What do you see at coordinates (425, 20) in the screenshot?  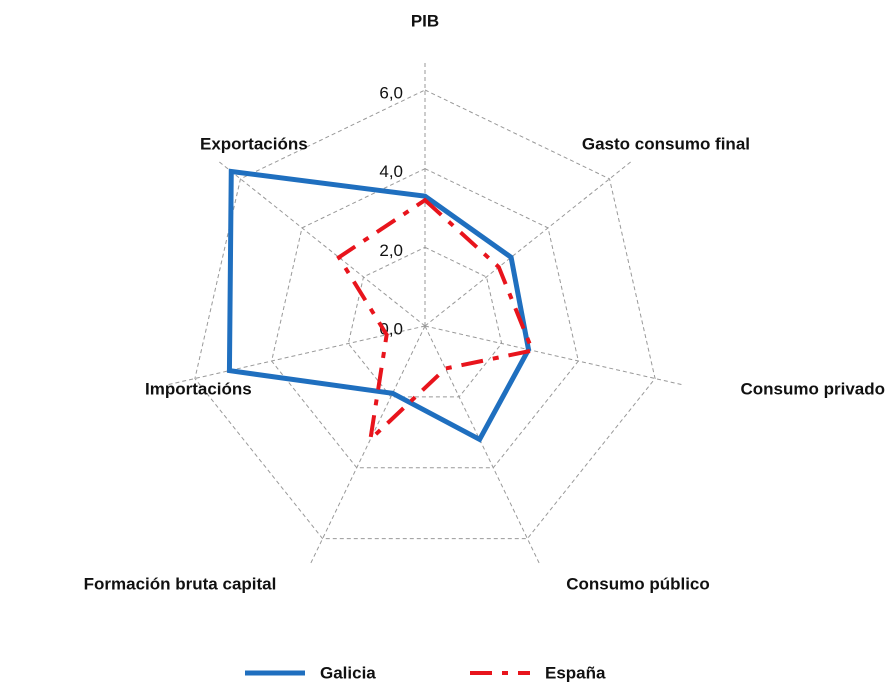 I see `category-label: PIB` at bounding box center [425, 20].